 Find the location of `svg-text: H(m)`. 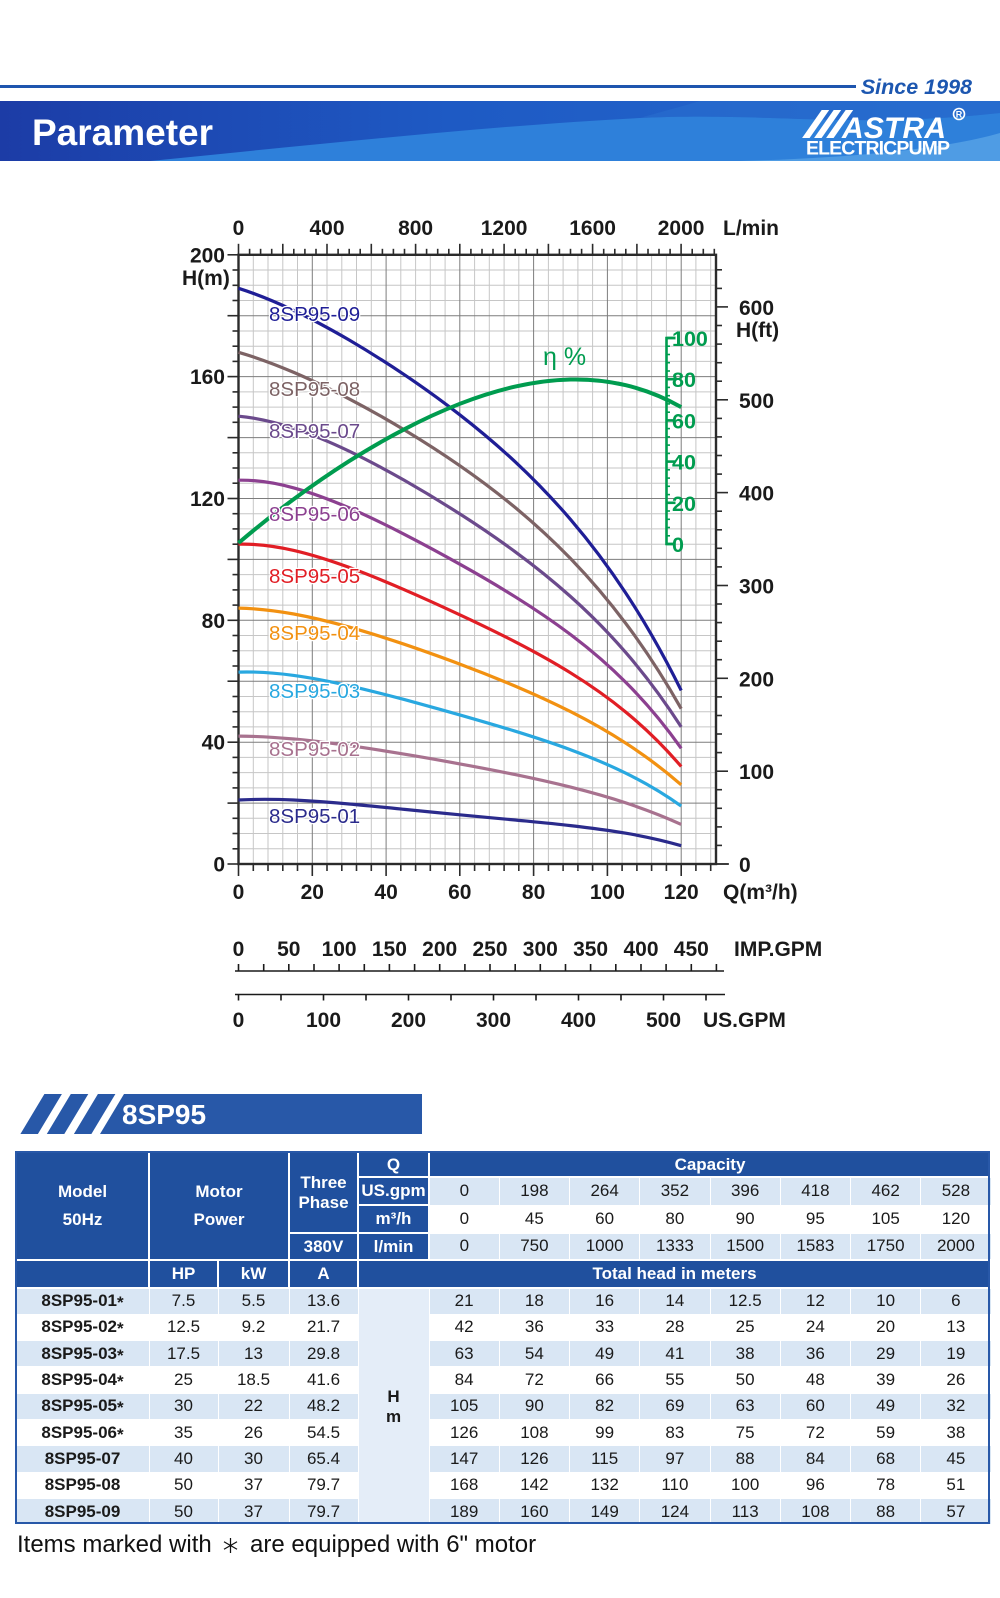

svg-text: H(m) is located at coordinates (206, 278).